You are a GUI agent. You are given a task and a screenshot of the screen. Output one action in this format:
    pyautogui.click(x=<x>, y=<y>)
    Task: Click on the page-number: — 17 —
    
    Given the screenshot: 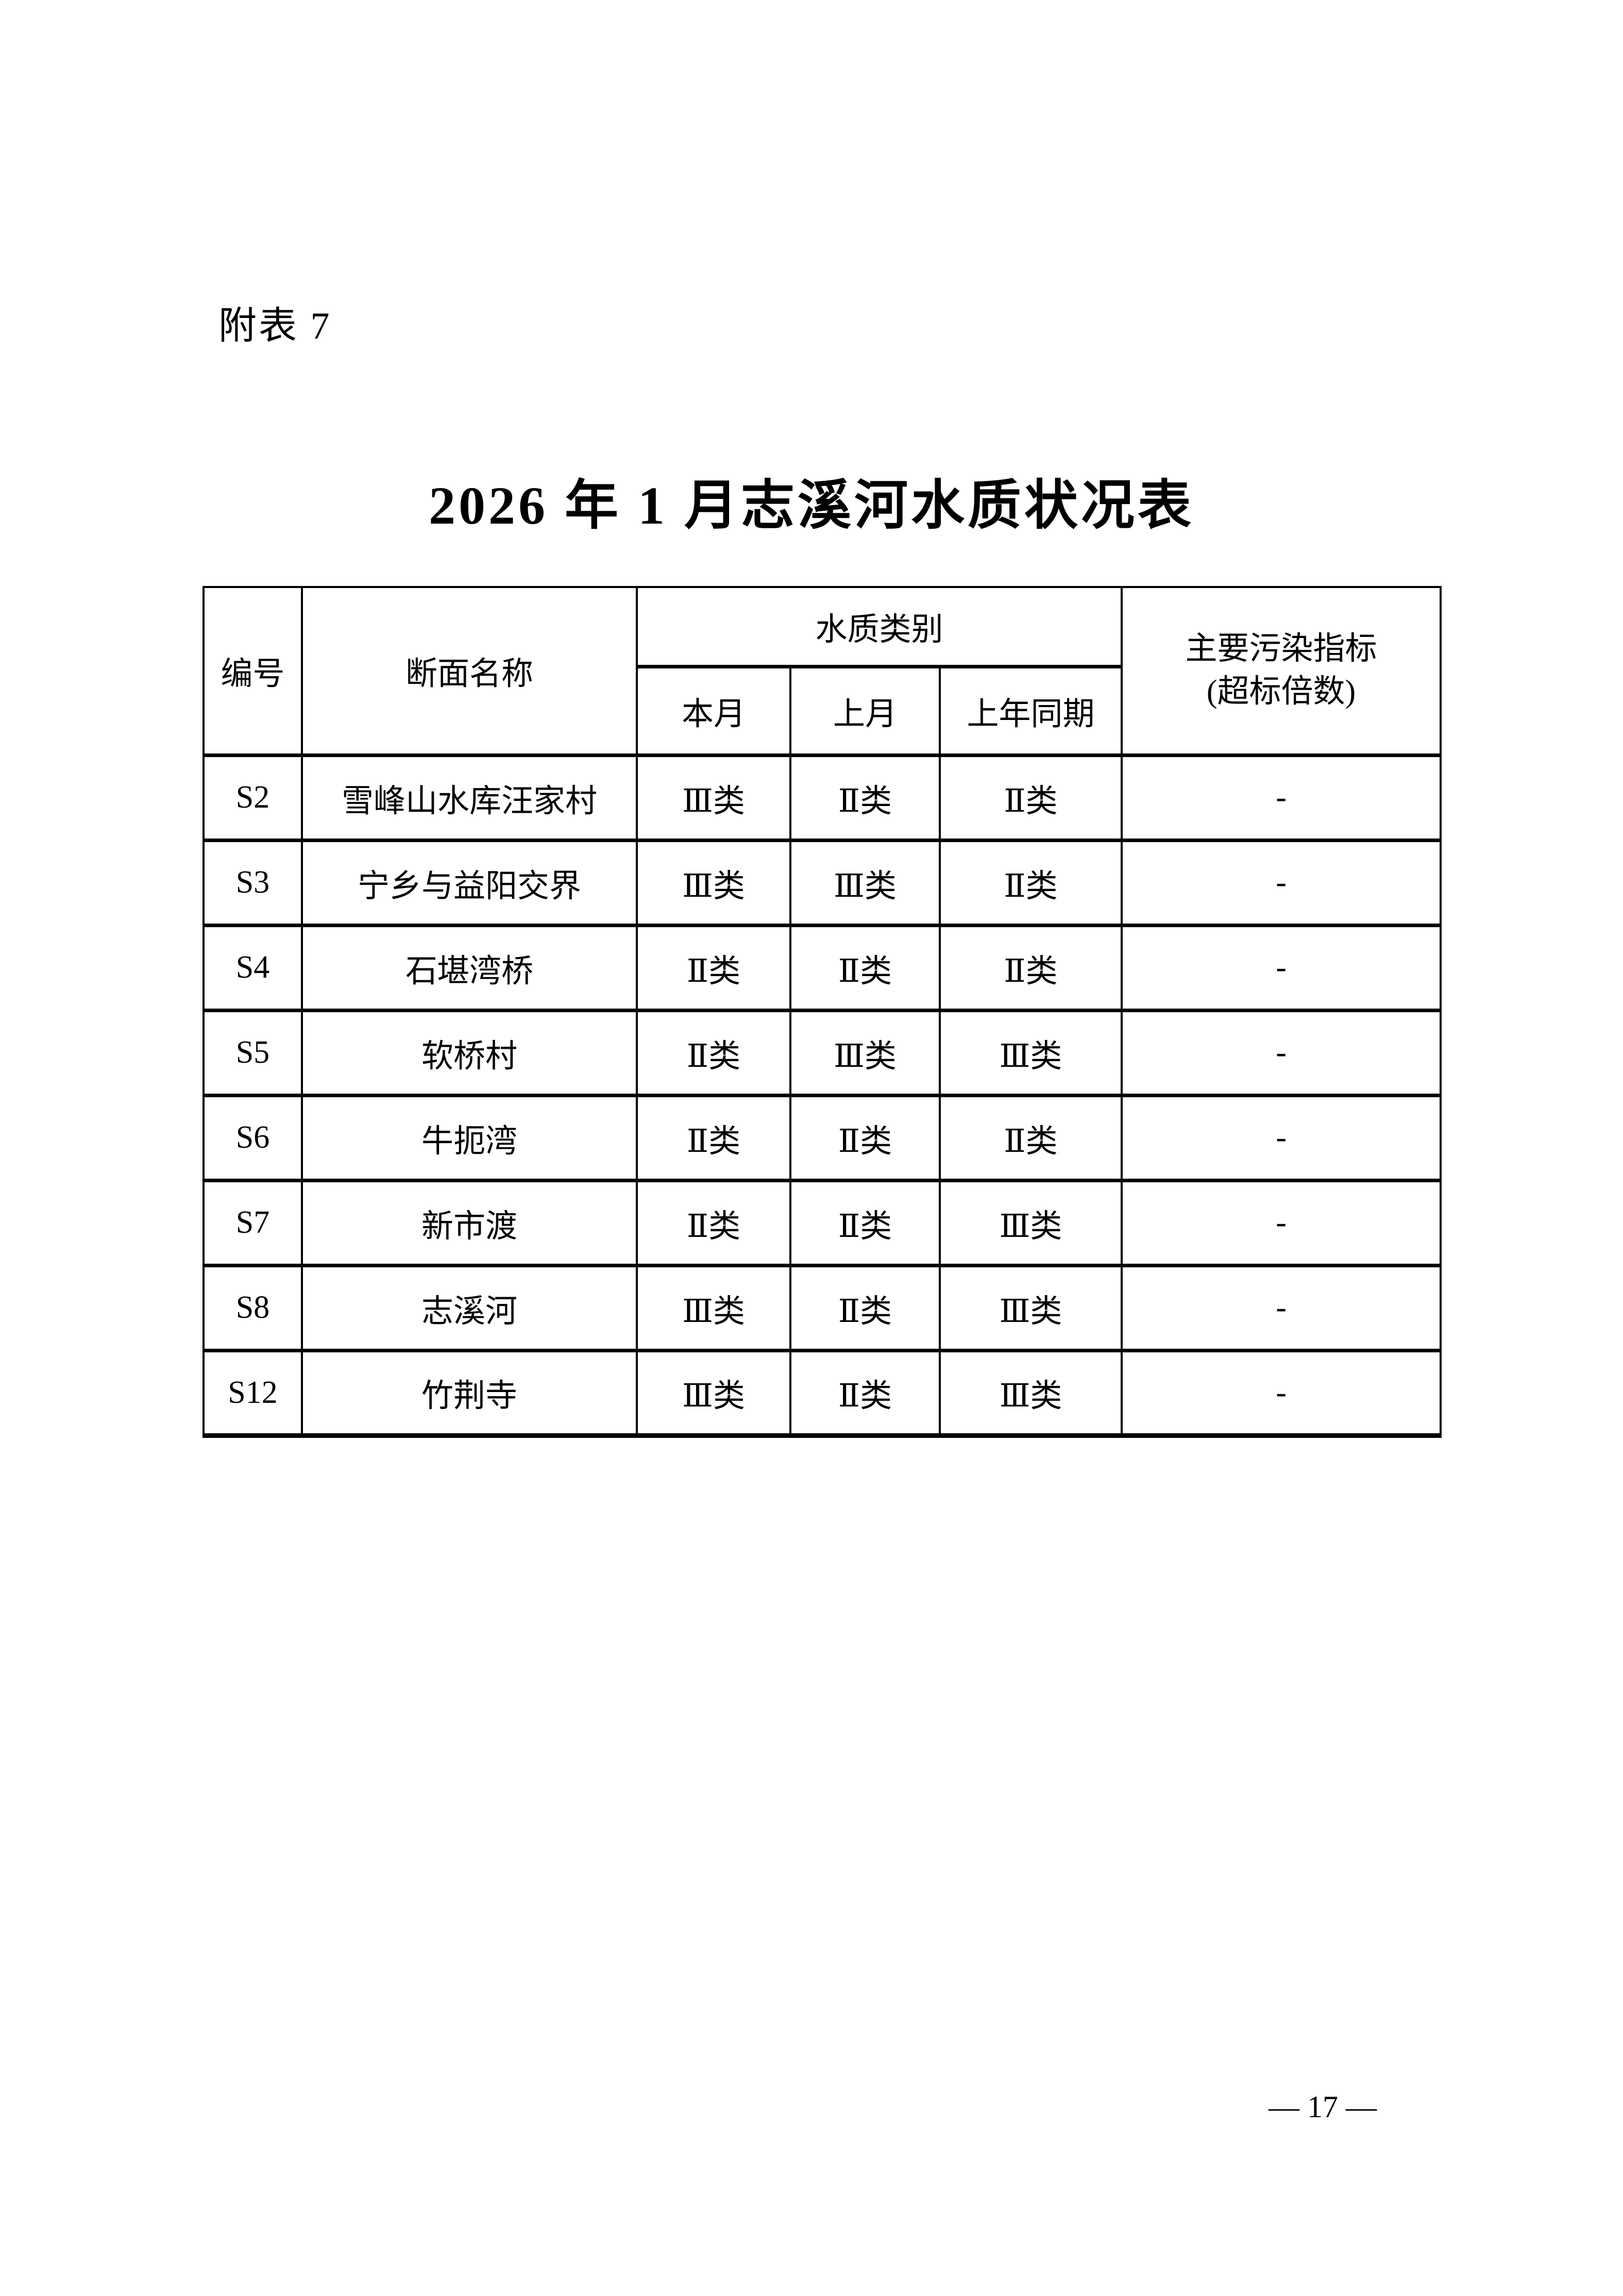 What is the action you would take?
    pyautogui.click(x=1323, y=2107)
    